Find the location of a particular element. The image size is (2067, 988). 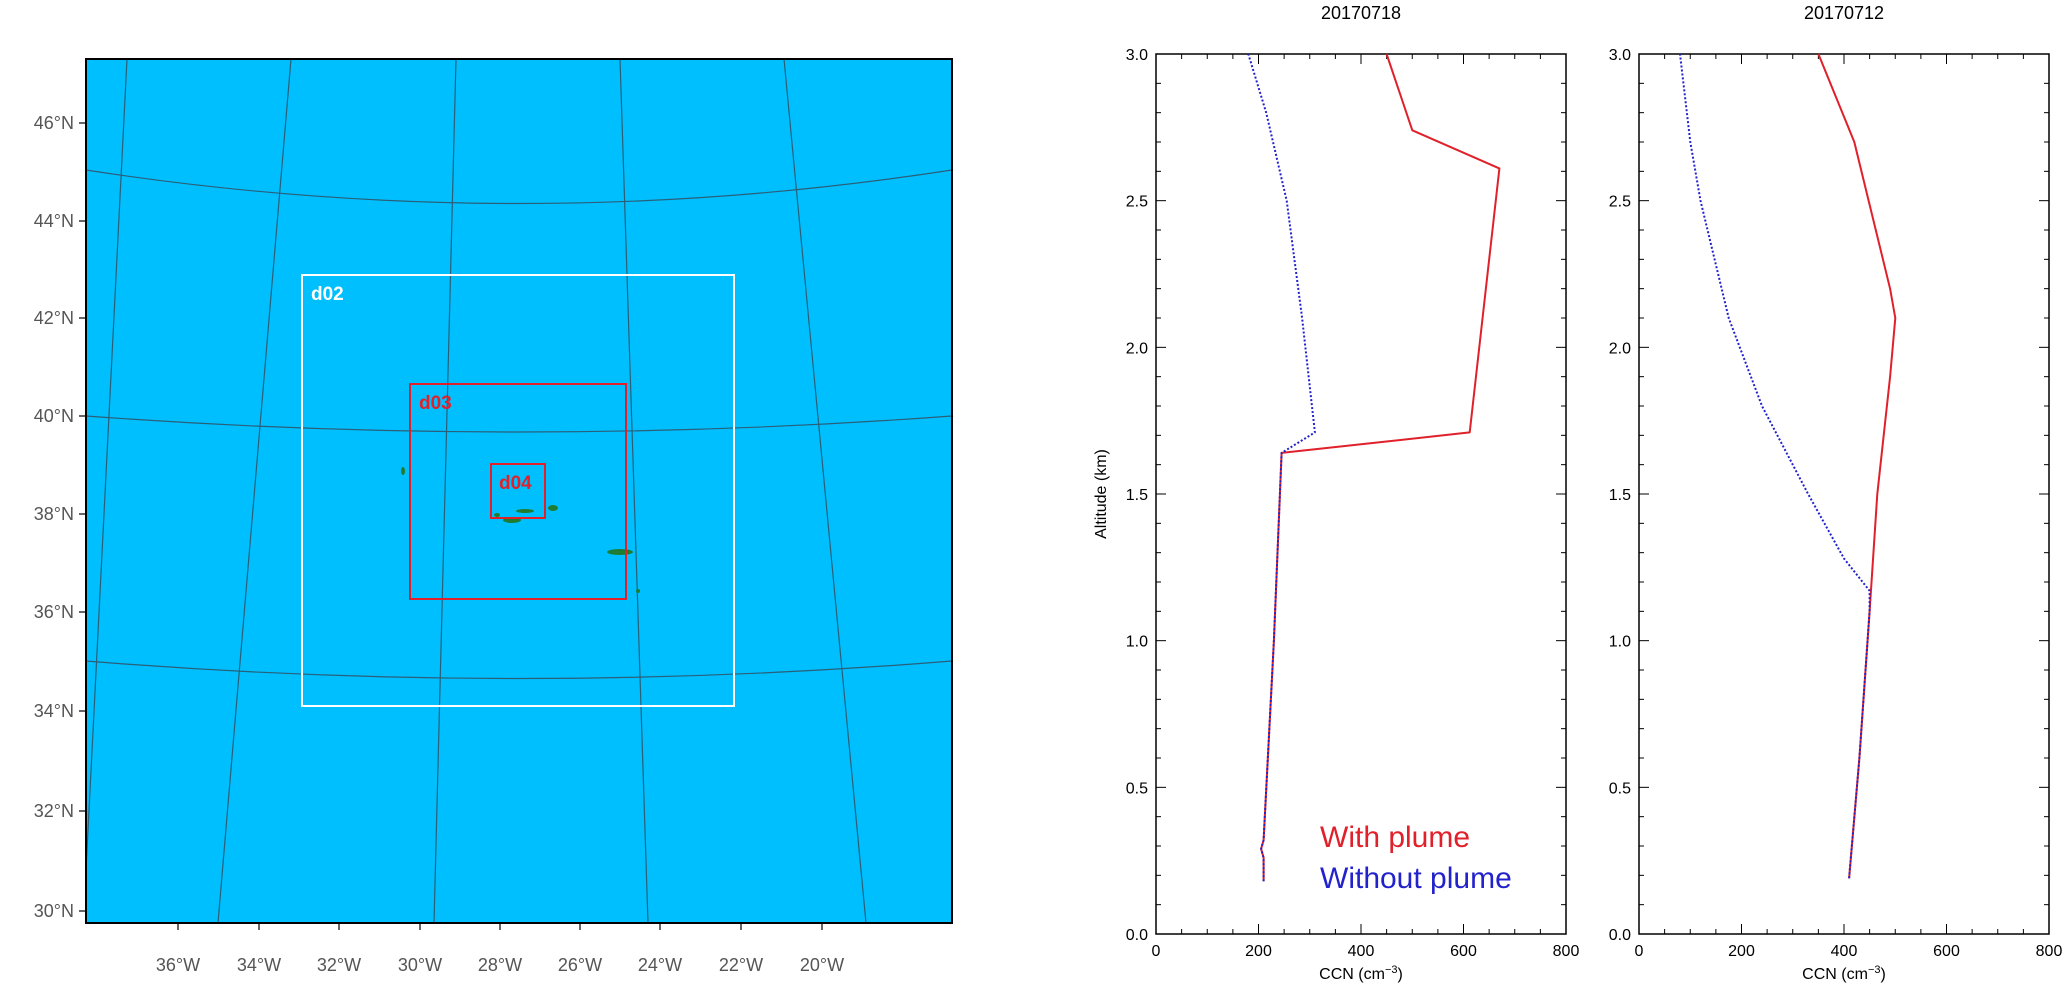

legend-entry: Without plume is located at coordinates (1416, 878).